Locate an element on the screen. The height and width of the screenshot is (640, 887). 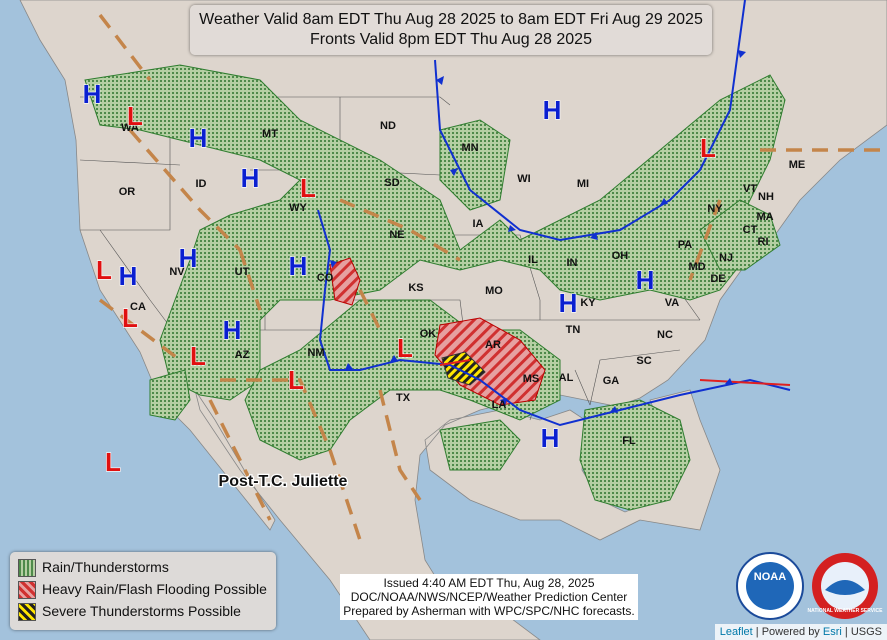
legend-label: Rain/Thunderstorms is located at coordinates (105, 567).